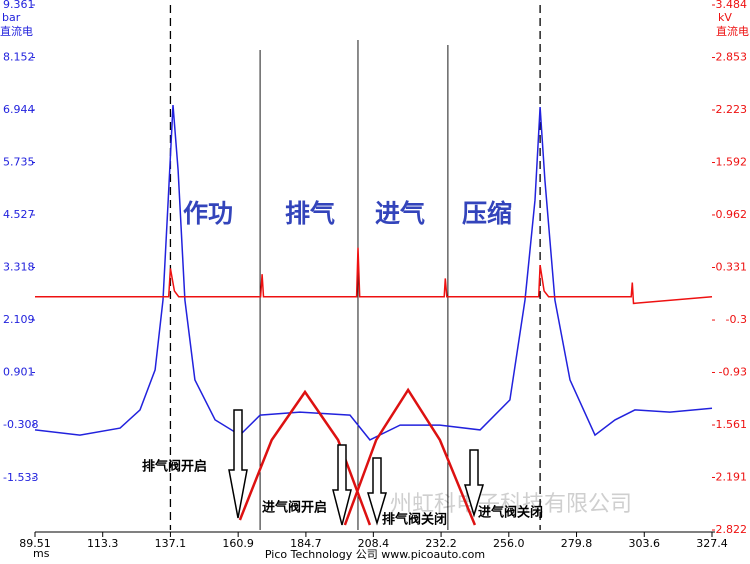  I want to click on stroke-label: 进气, so click(400, 213).